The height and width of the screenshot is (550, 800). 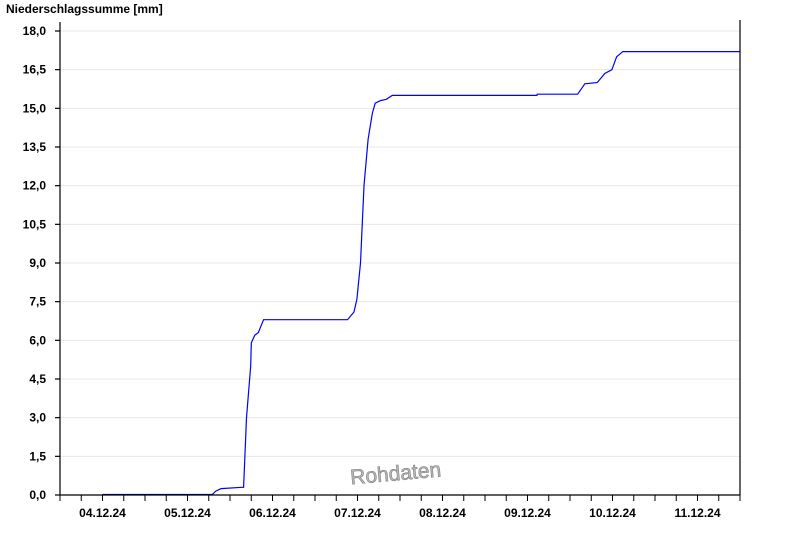 What do you see at coordinates (35, 31) in the screenshot?
I see `y-tick-label: 18,0` at bounding box center [35, 31].